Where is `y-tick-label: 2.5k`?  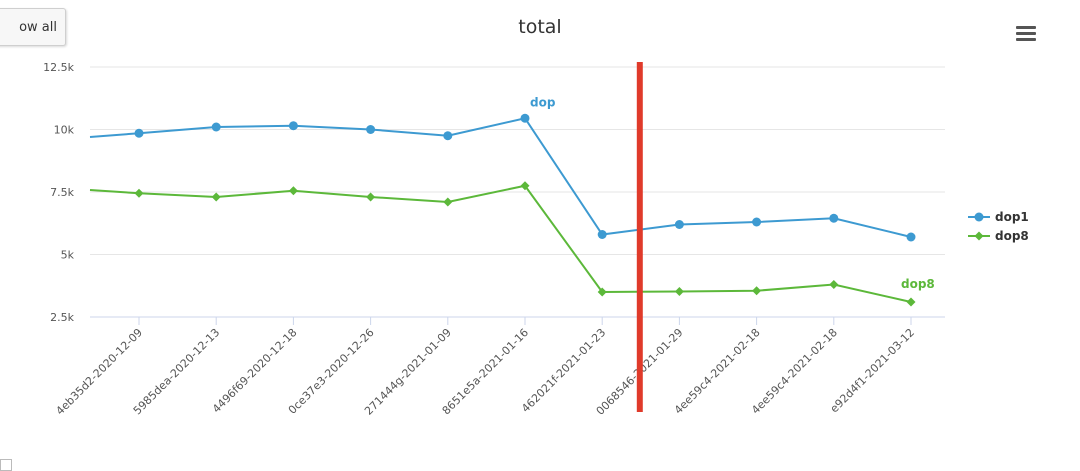
y-tick-label: 2.5k is located at coordinates (62, 317).